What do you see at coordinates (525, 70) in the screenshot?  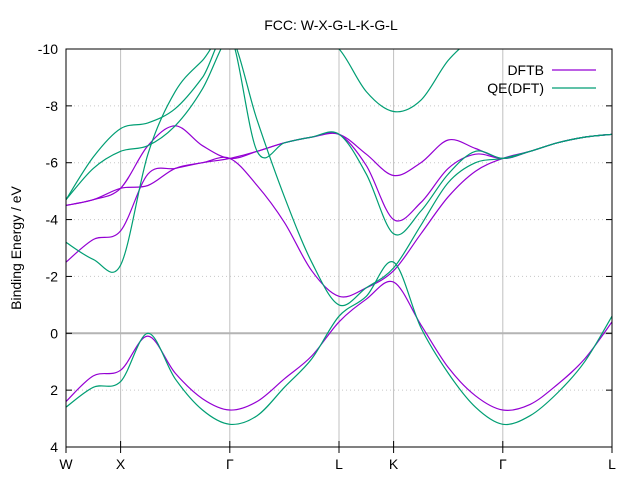 I see `legend-label: DFTB` at bounding box center [525, 70].